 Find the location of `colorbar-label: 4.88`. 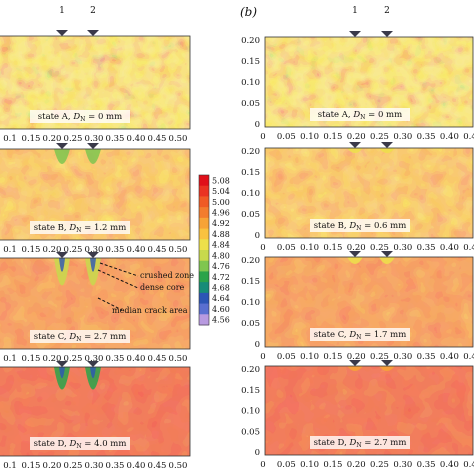

colorbar-label: 4.88 is located at coordinates (221, 234).